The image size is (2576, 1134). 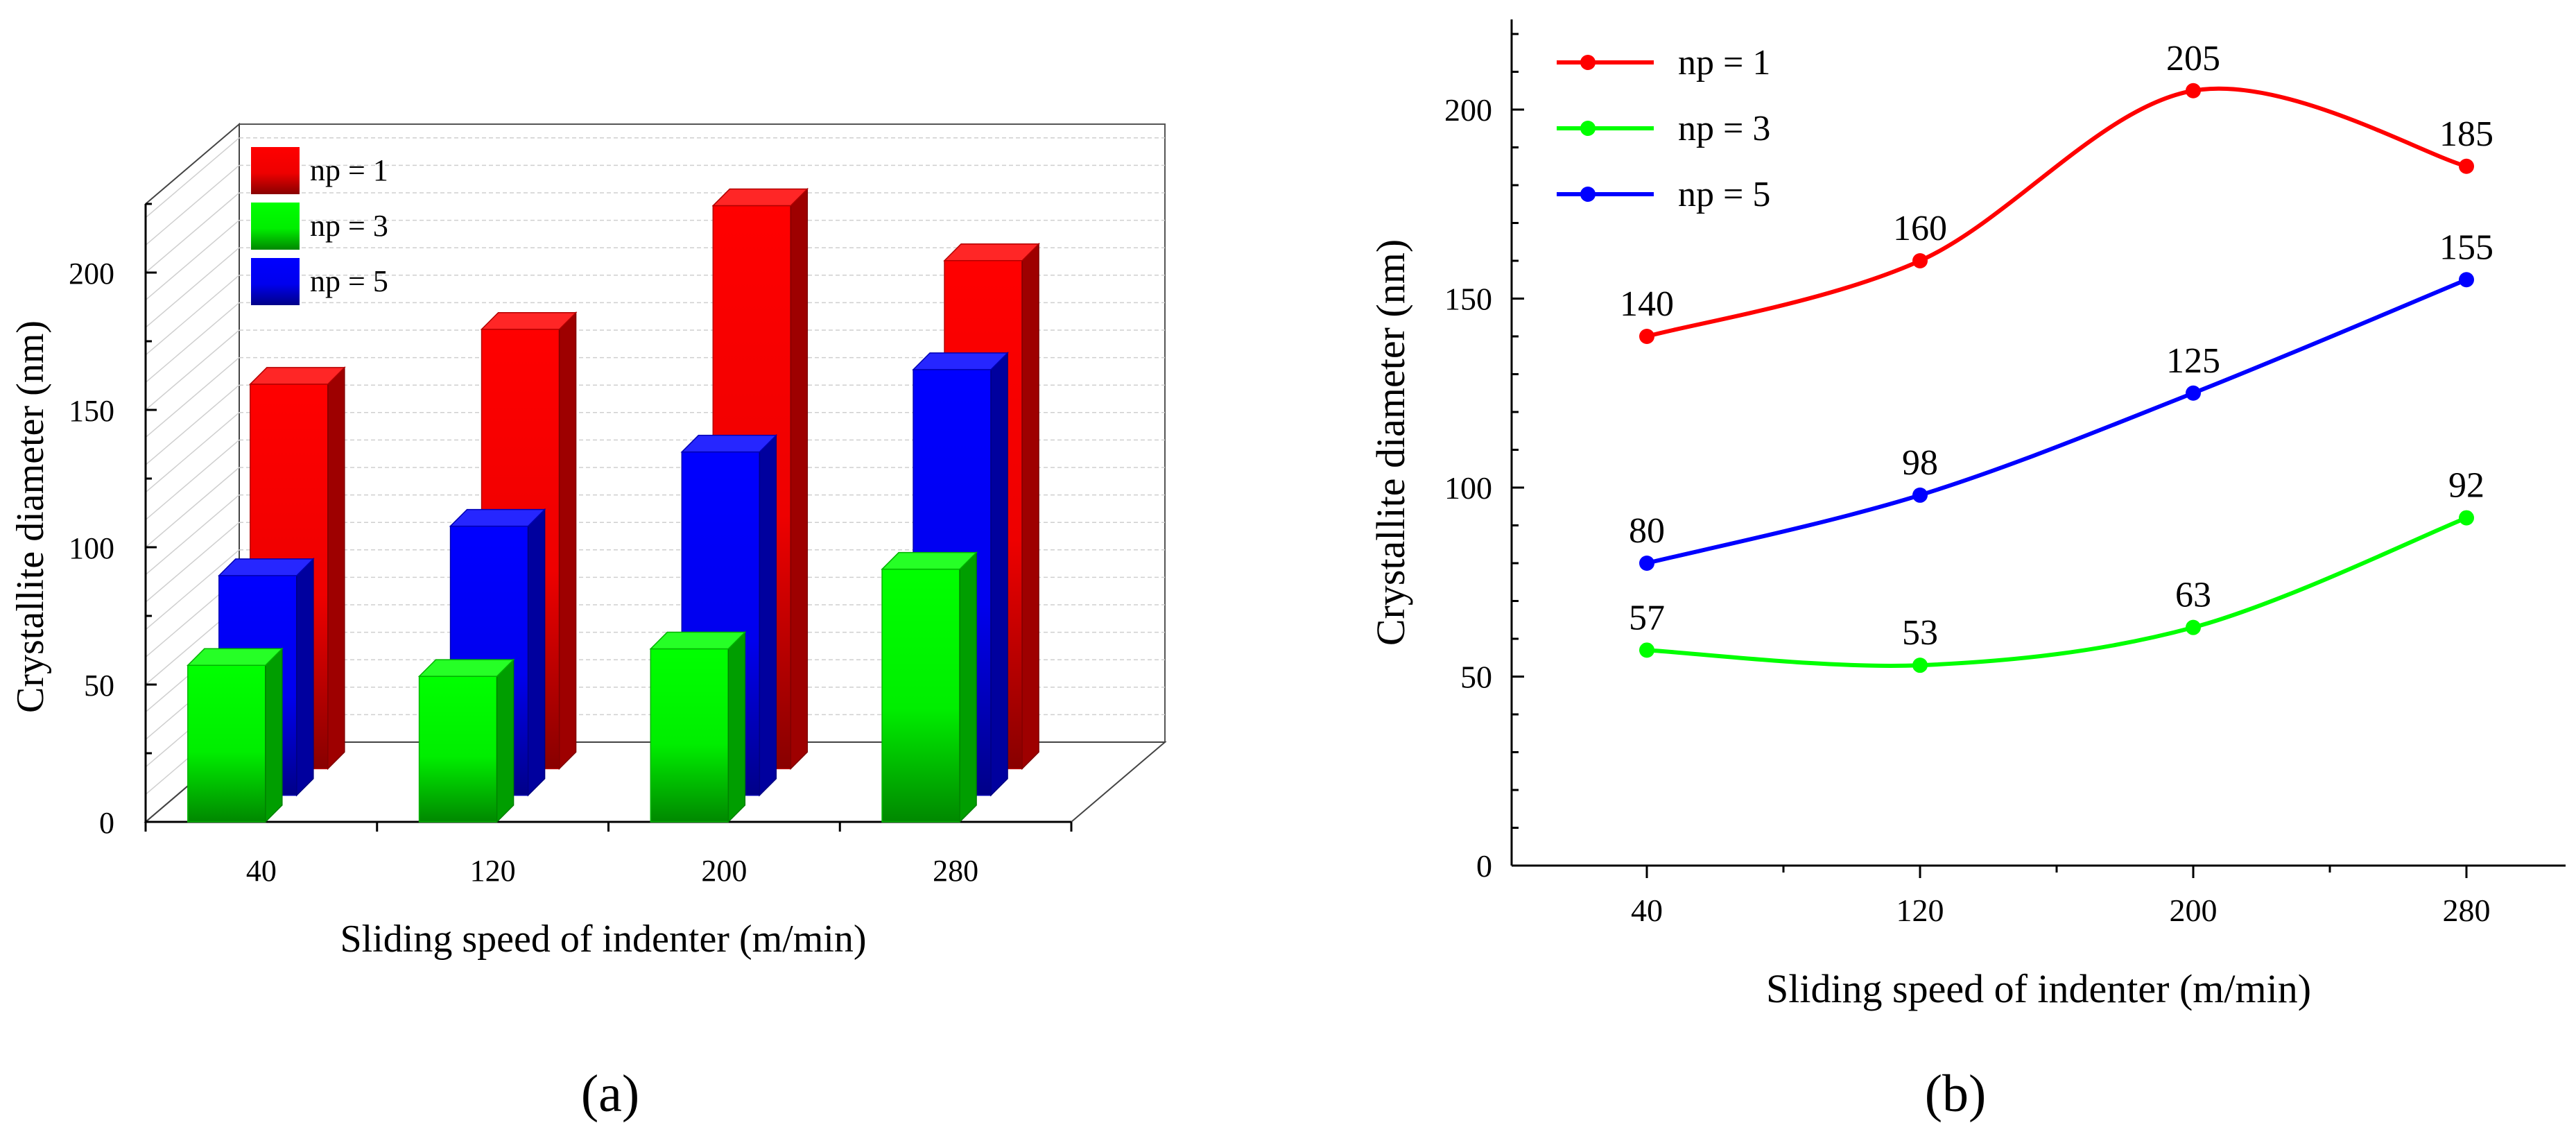 I want to click on legend-label: np = 5, so click(x=1724, y=194).